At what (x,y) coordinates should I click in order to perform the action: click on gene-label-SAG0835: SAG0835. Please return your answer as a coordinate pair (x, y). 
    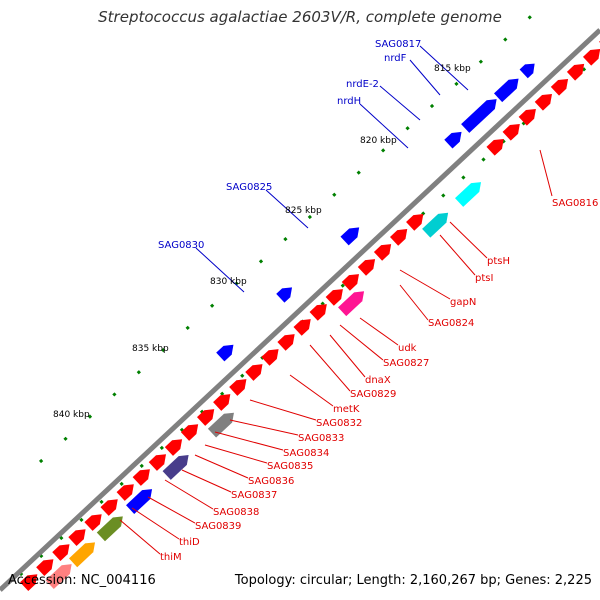
    Looking at the image, I should click on (290, 466).